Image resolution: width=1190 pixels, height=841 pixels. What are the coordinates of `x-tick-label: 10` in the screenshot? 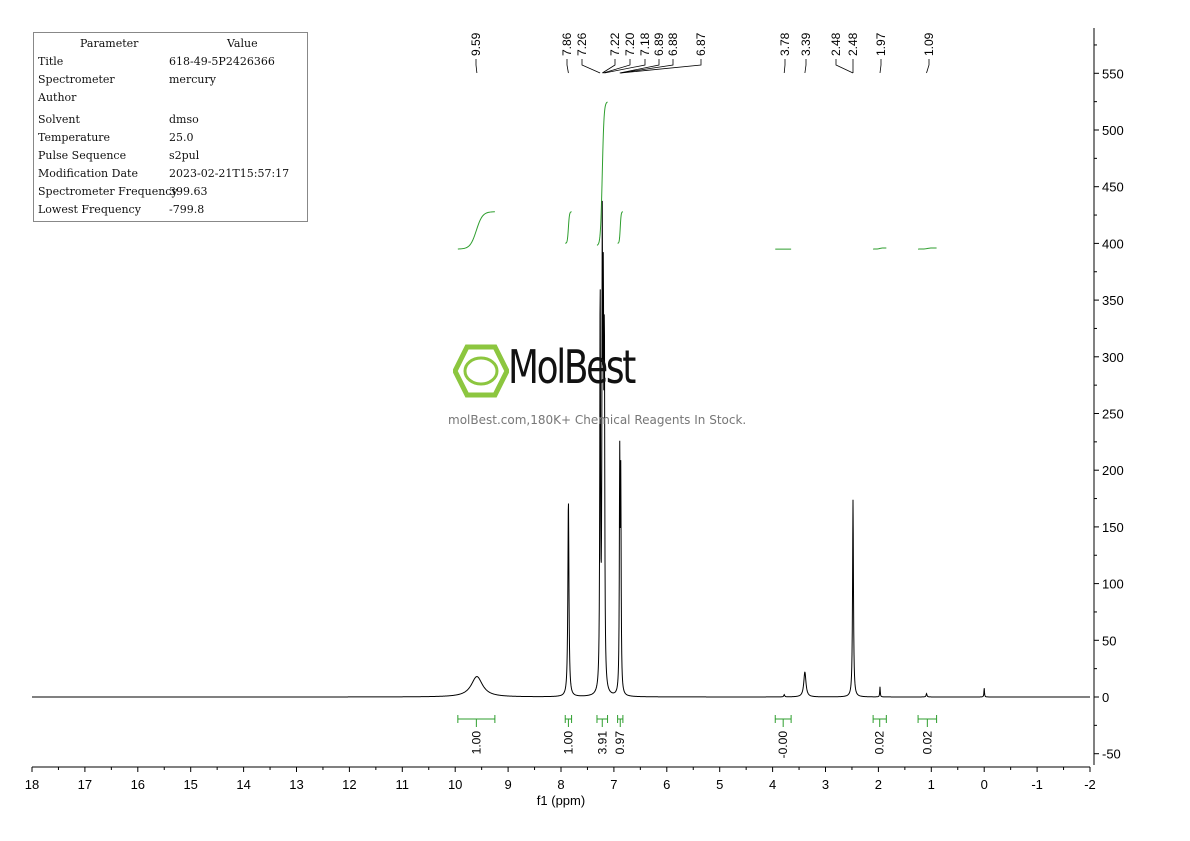 It's located at (455, 784).